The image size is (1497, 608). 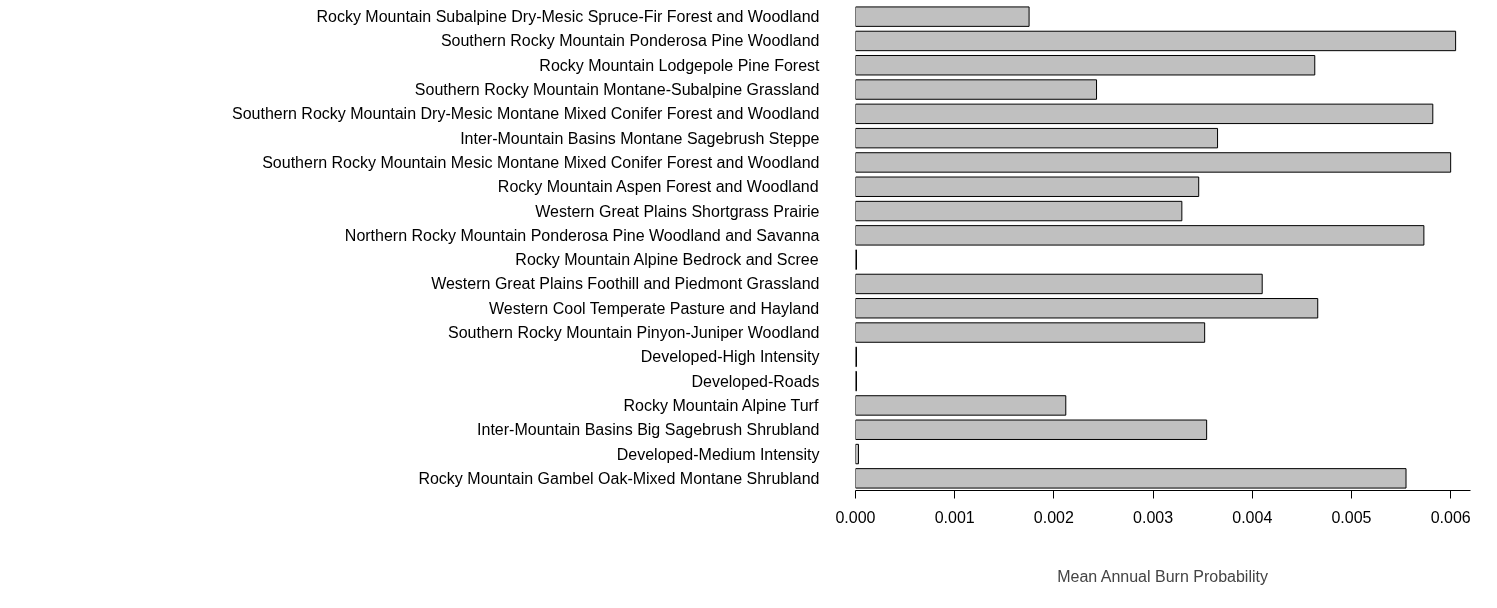 I want to click on y-tick-label: Western Cool Temperate Pasture and Hayland, so click(x=654, y=308).